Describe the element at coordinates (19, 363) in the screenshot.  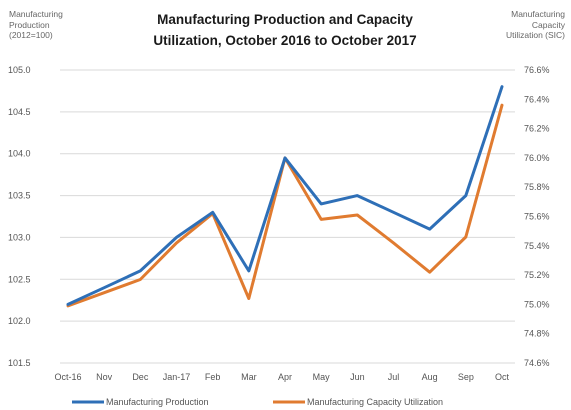
I see `left-tick-label: 101.5` at that location.